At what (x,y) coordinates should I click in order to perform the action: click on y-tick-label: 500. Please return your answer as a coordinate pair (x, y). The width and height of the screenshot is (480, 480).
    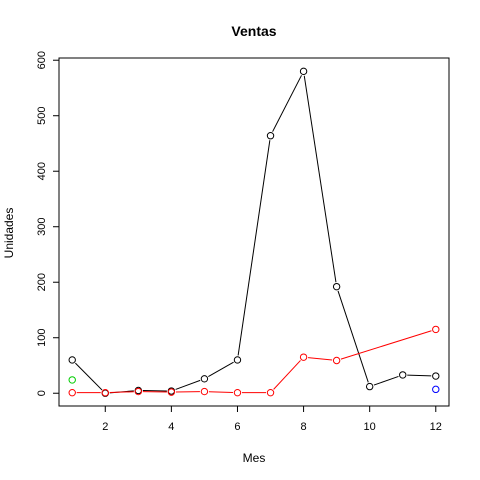
    Looking at the image, I should click on (42, 116).